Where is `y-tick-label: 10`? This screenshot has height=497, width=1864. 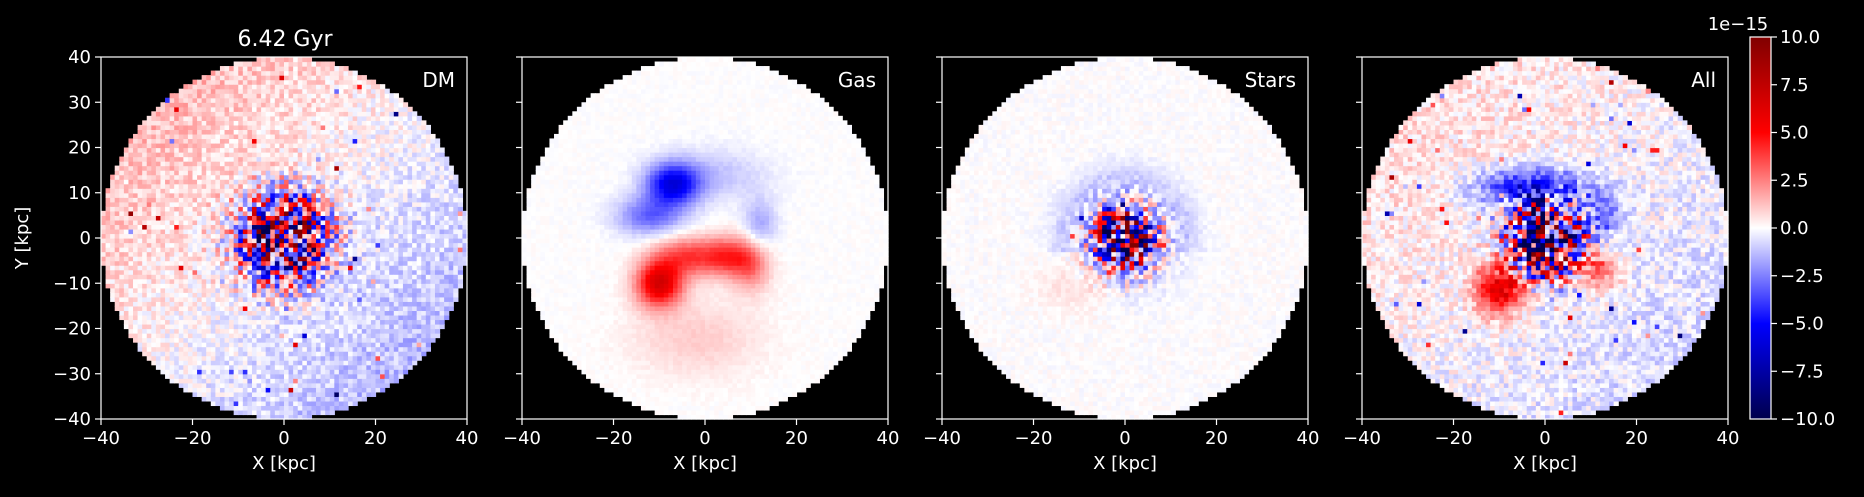
y-tick-label: 10 is located at coordinates (79, 193).